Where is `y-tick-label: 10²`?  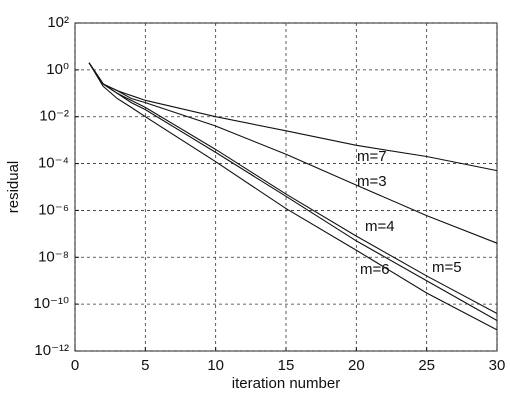
y-tick-label: 10² is located at coordinates (58, 22).